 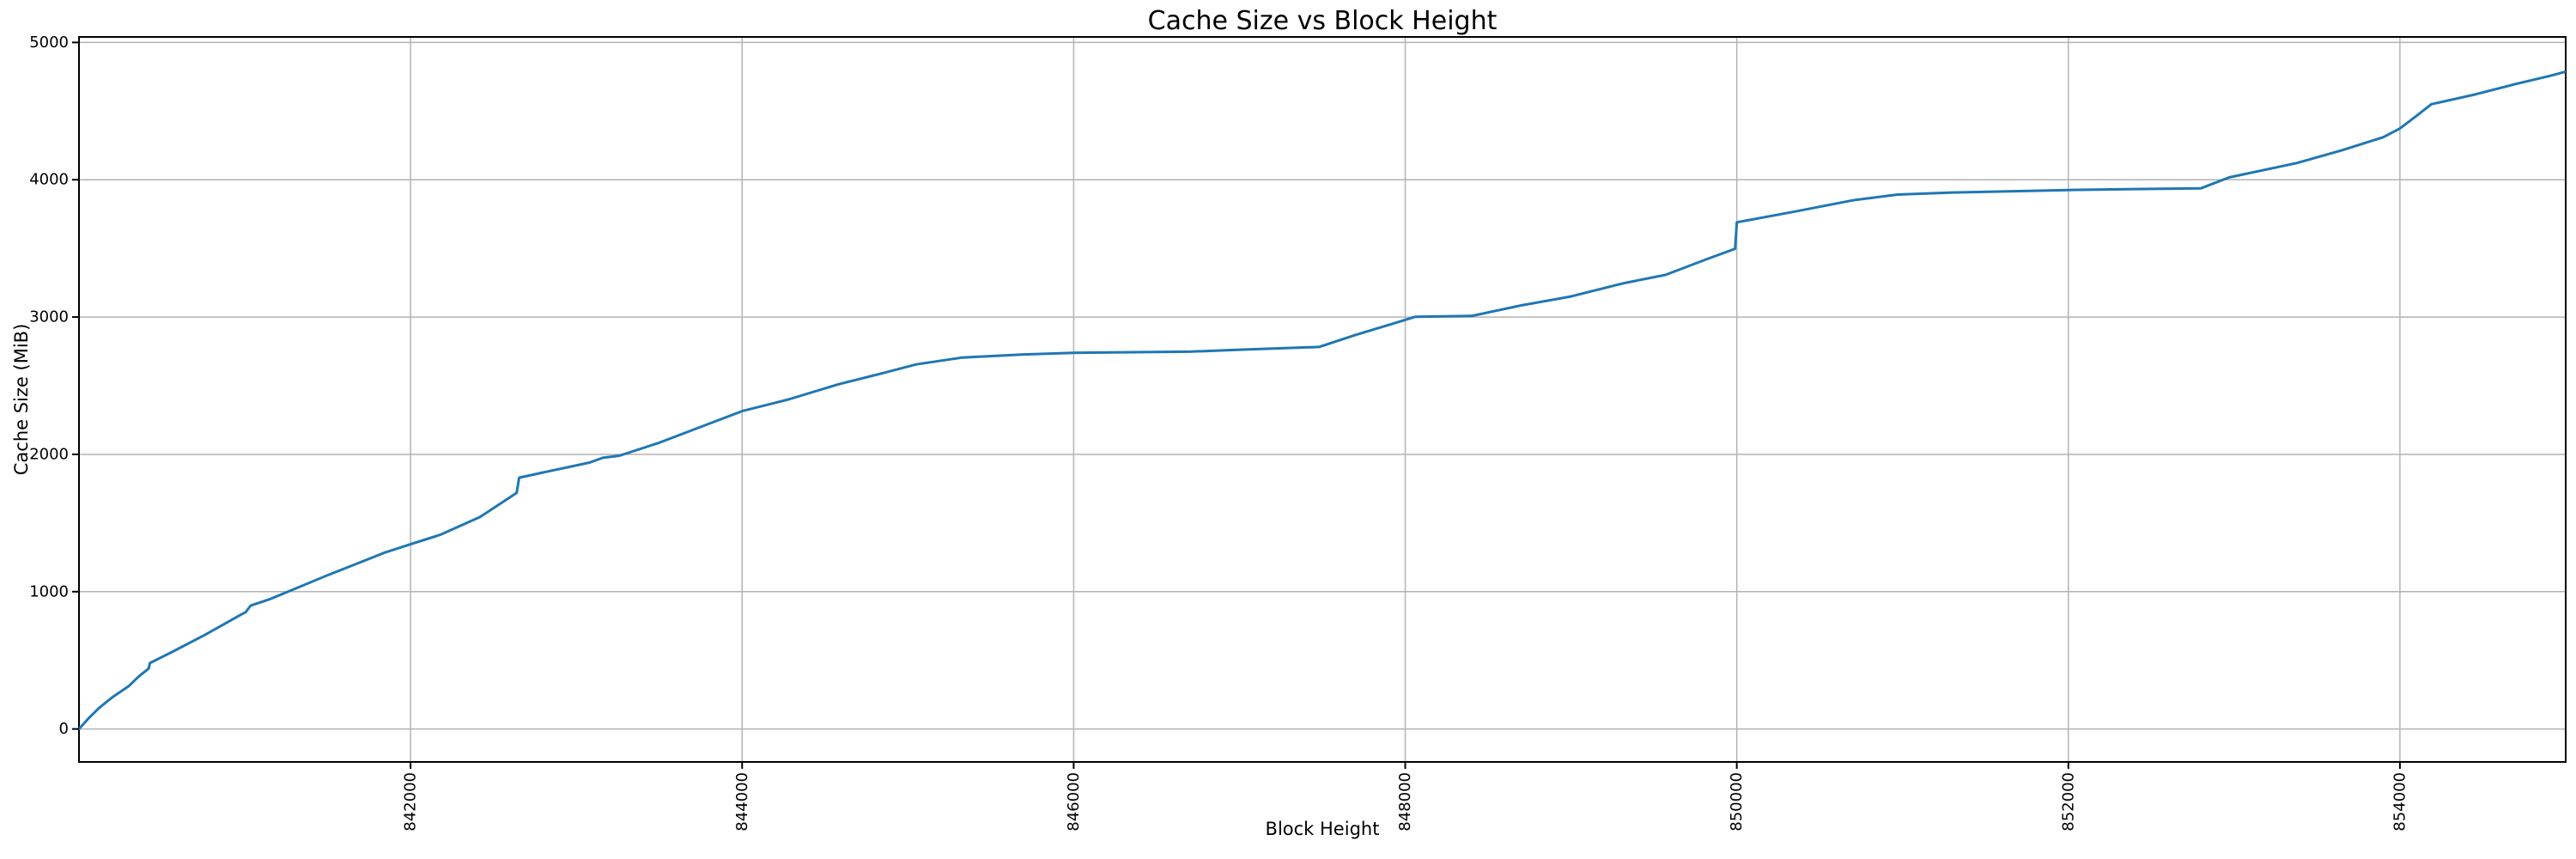 I want to click on y-tick-label: 4000, so click(x=49, y=180).